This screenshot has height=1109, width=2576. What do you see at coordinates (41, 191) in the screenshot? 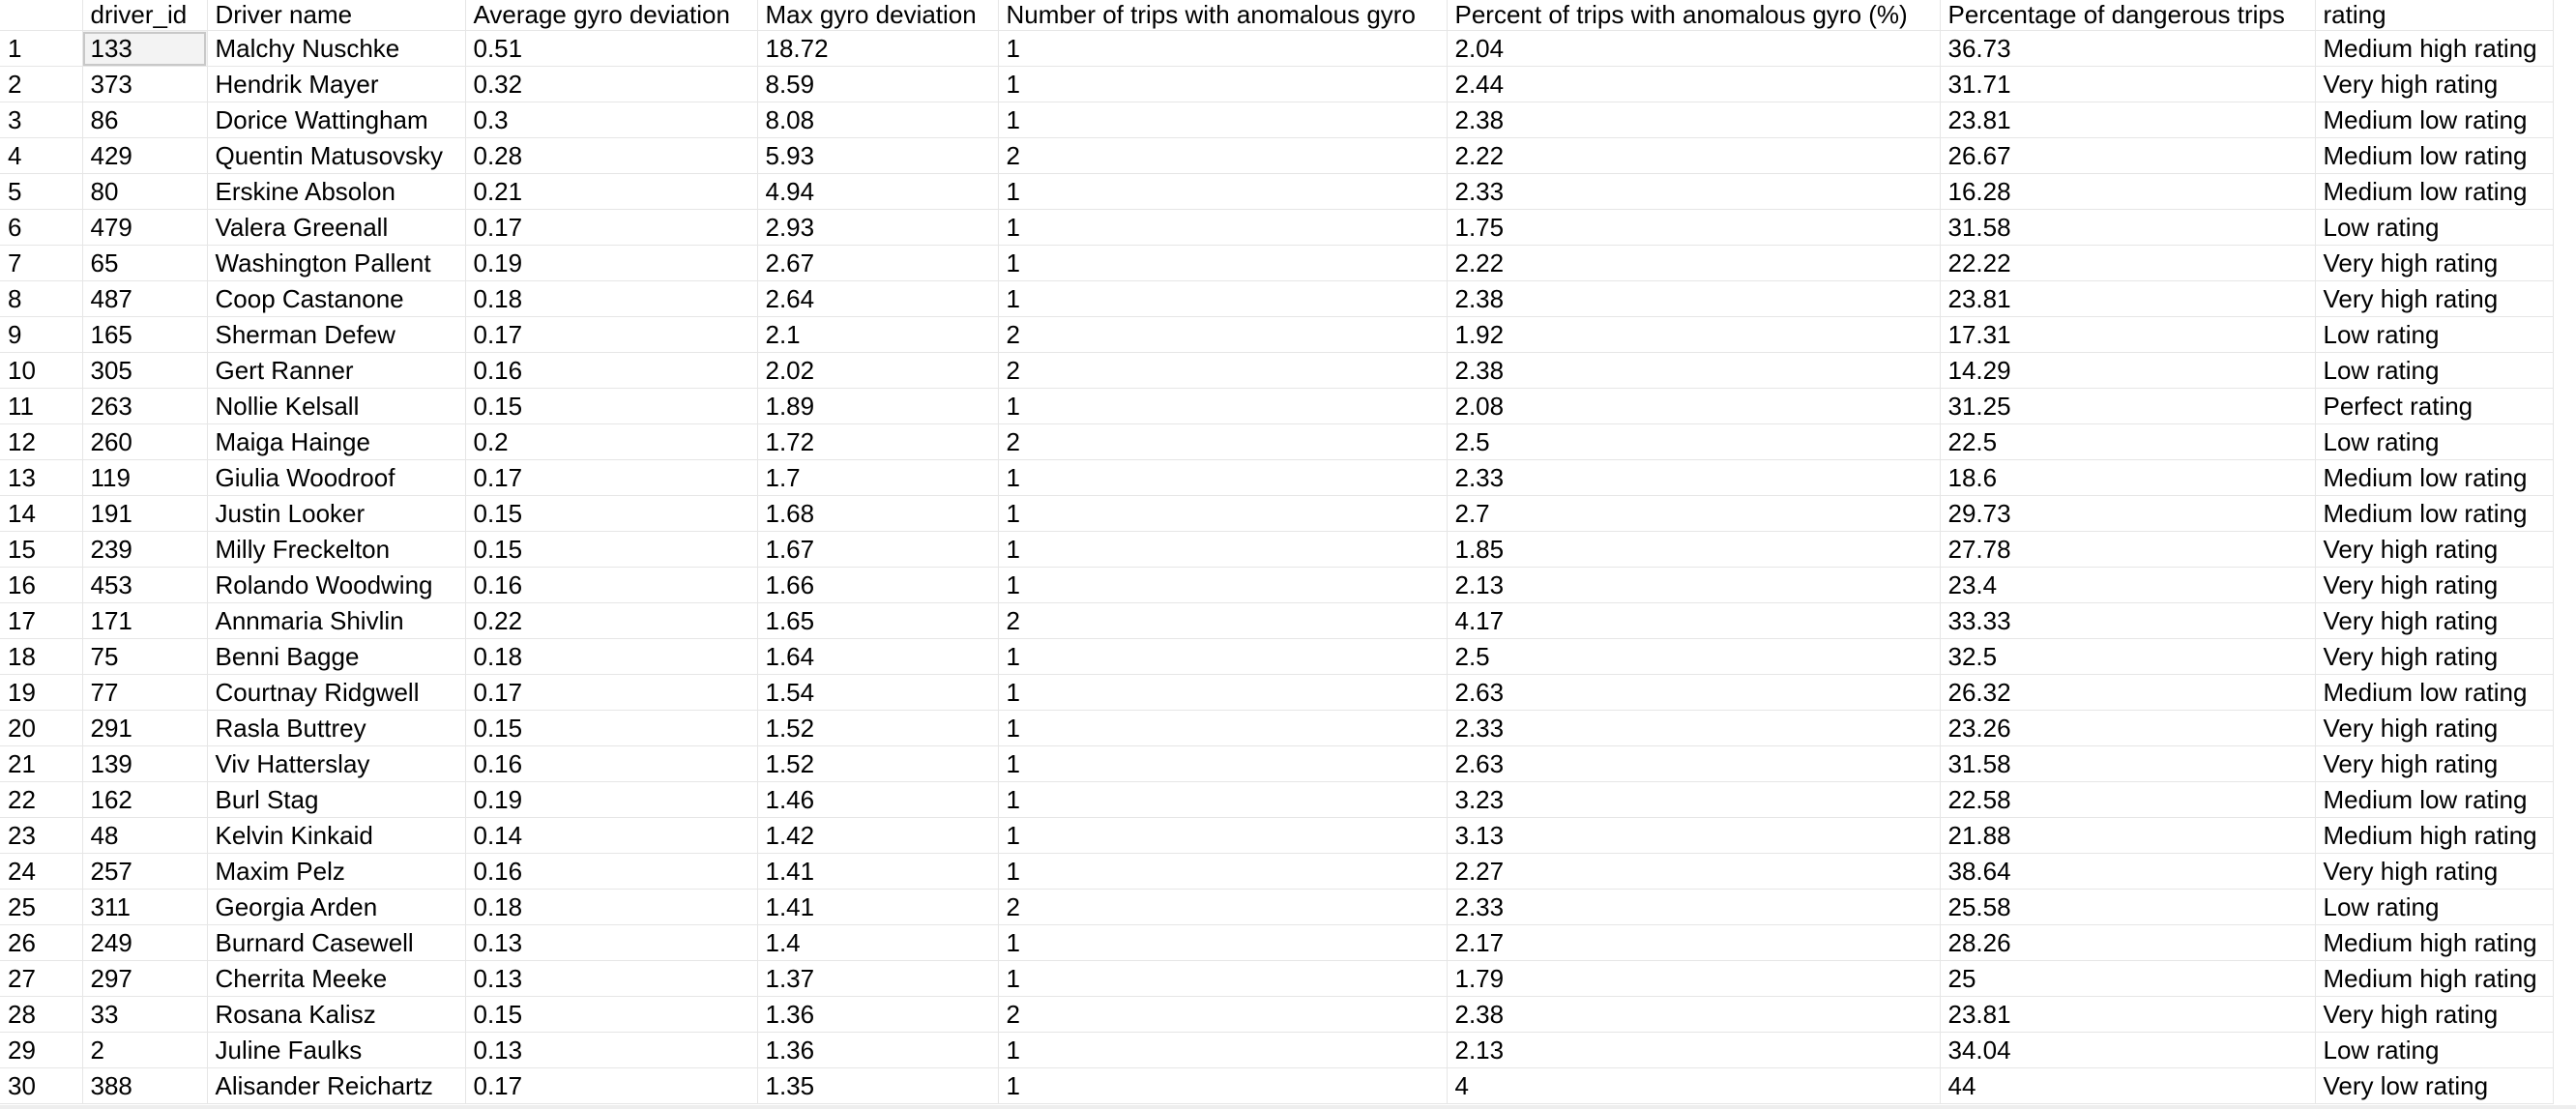
I see `row-number: 5` at bounding box center [41, 191].